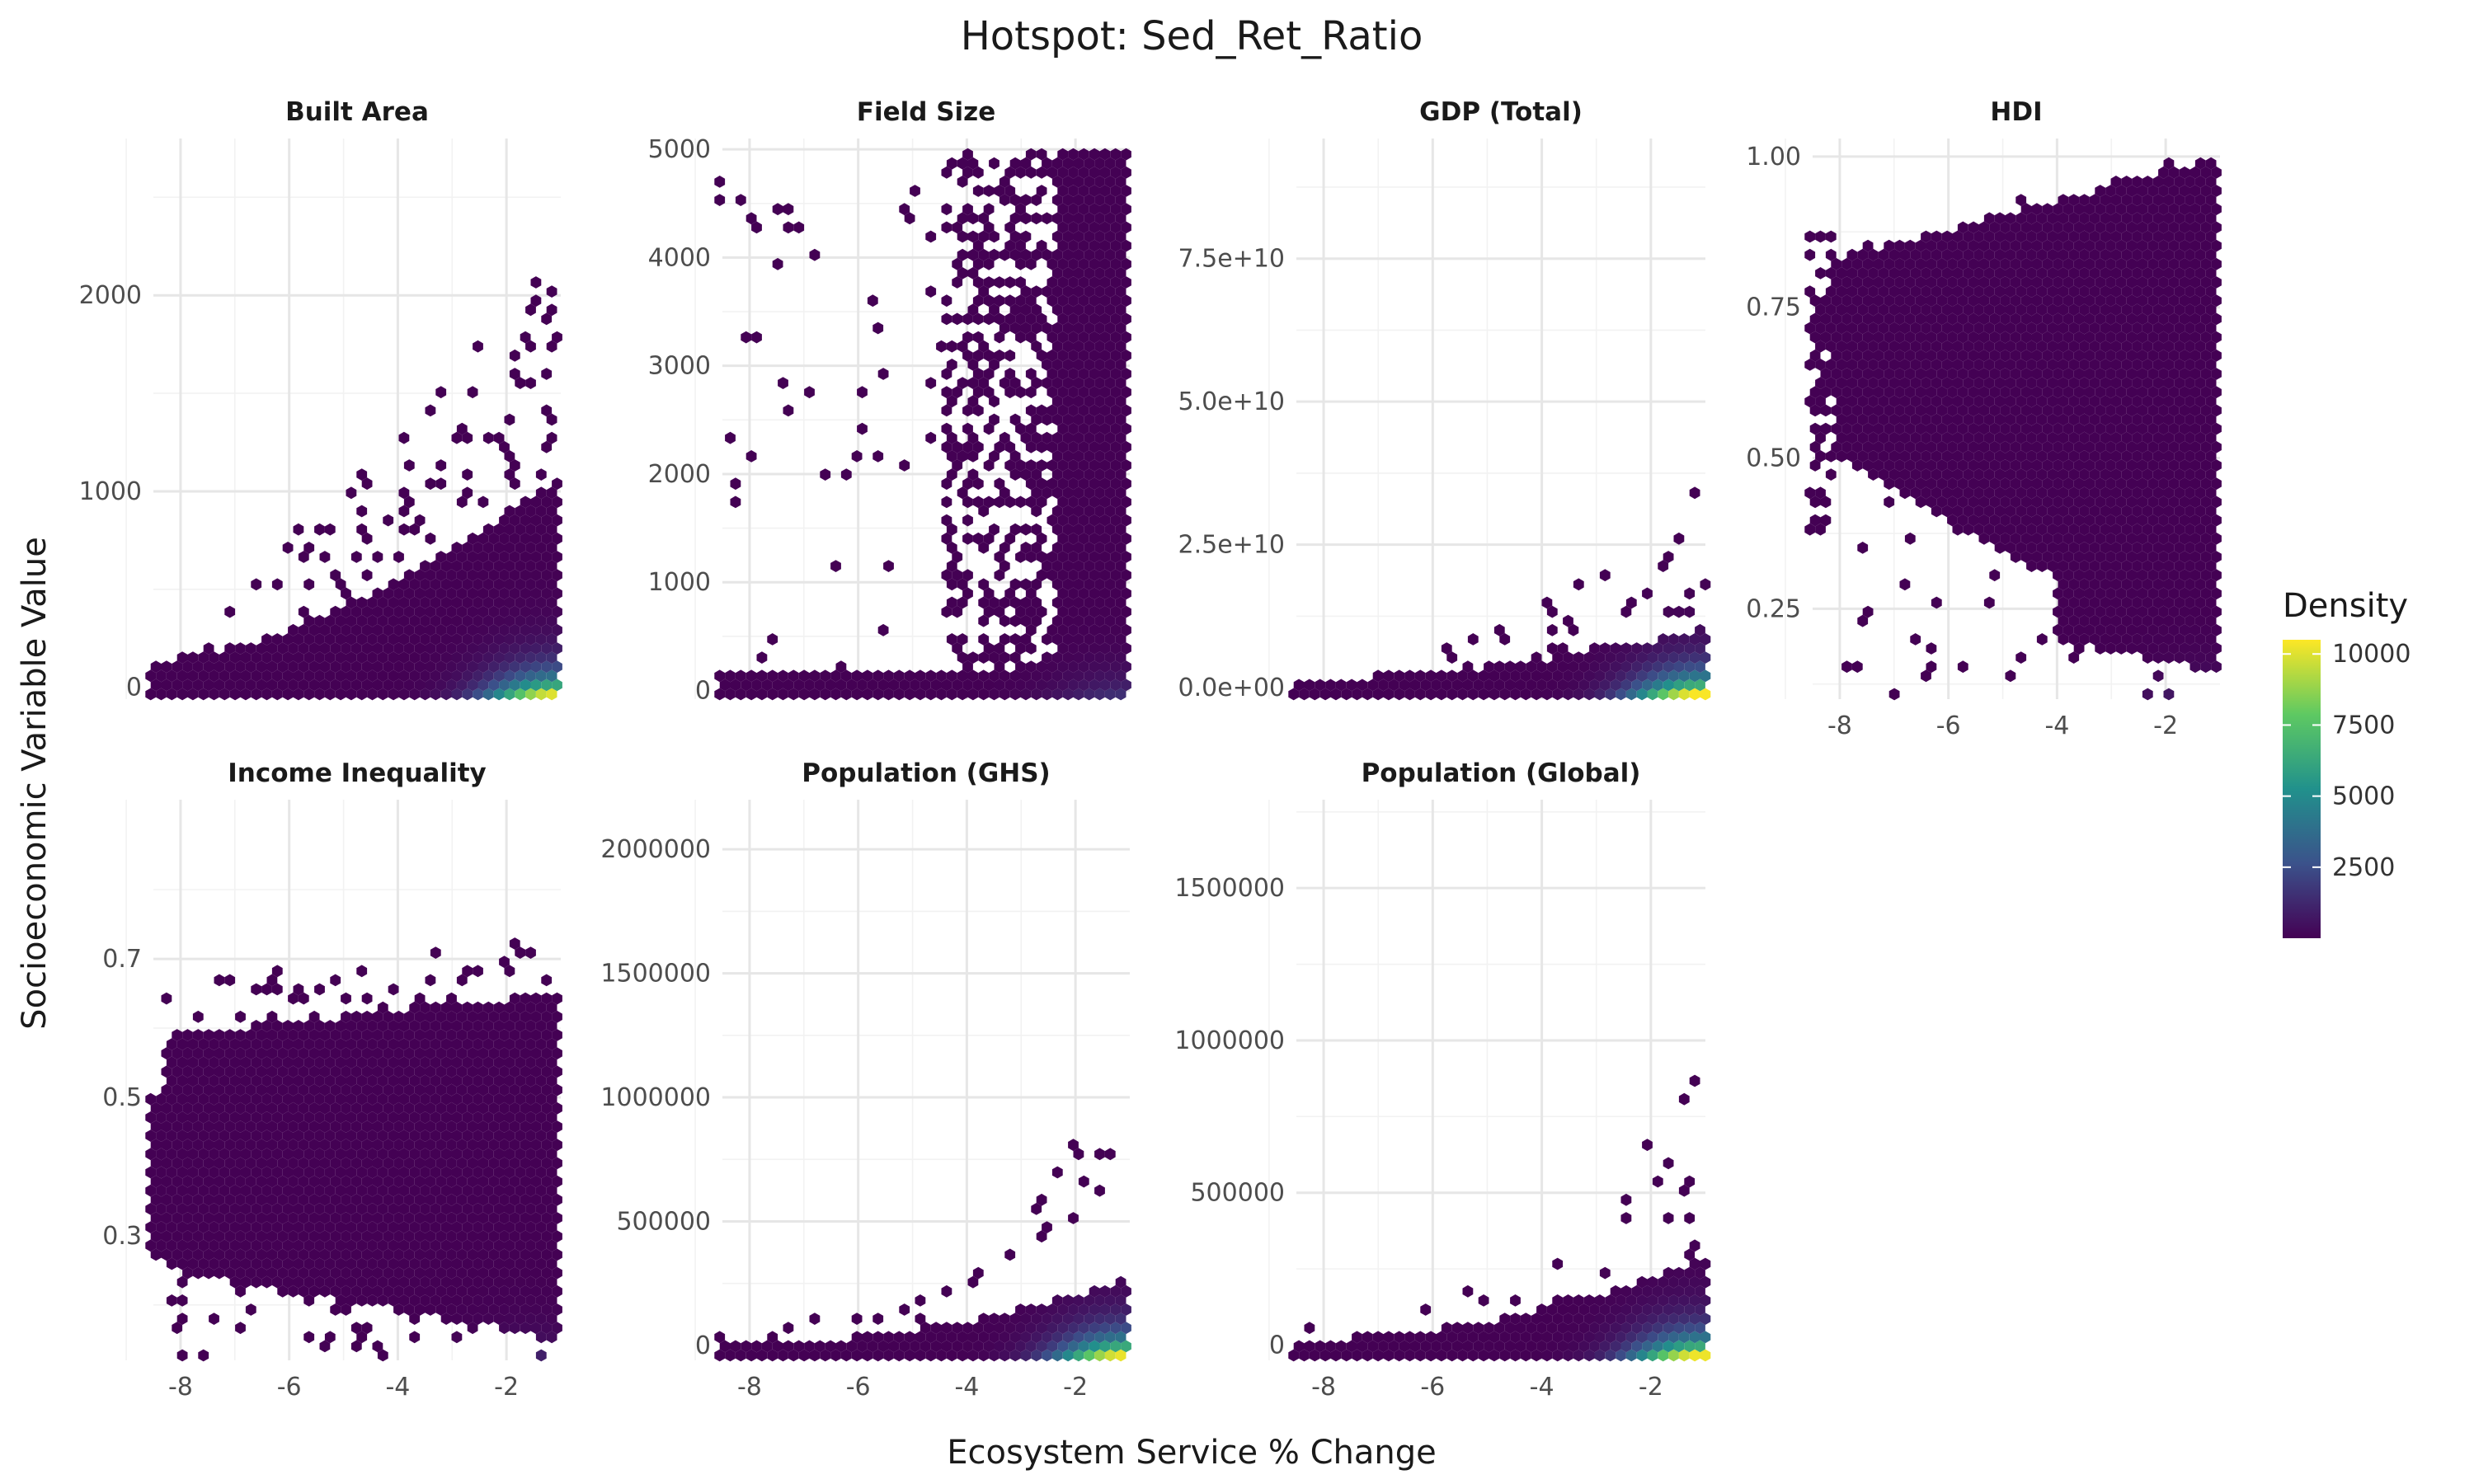  What do you see at coordinates (1773, 458) in the screenshot?
I see `y-tick-label: 0.50` at bounding box center [1773, 458].